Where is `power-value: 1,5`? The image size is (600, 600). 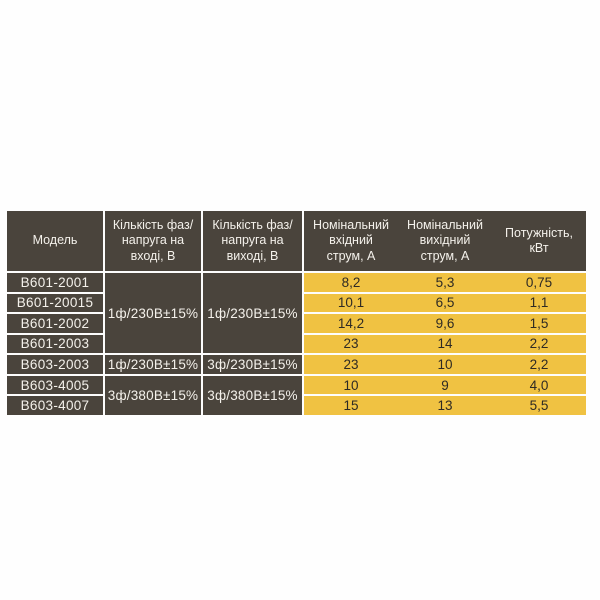
power-value: 1,5 is located at coordinates (539, 323).